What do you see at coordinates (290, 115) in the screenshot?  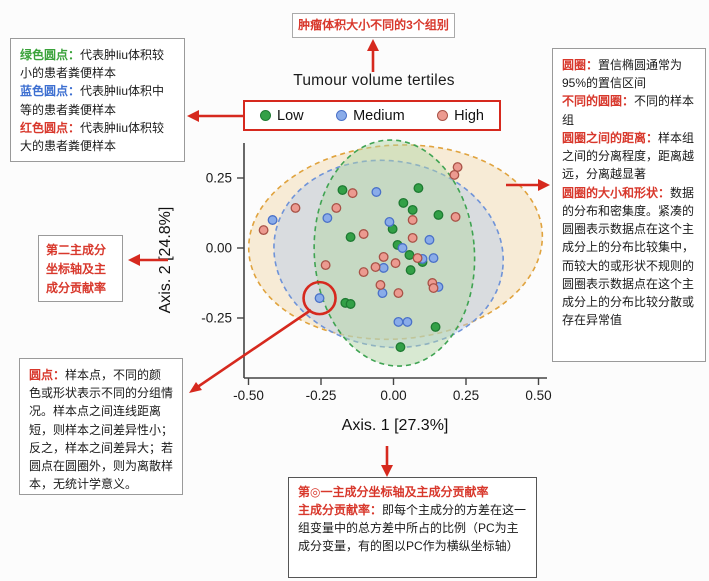 I see `legend-label-low: Low` at bounding box center [290, 115].